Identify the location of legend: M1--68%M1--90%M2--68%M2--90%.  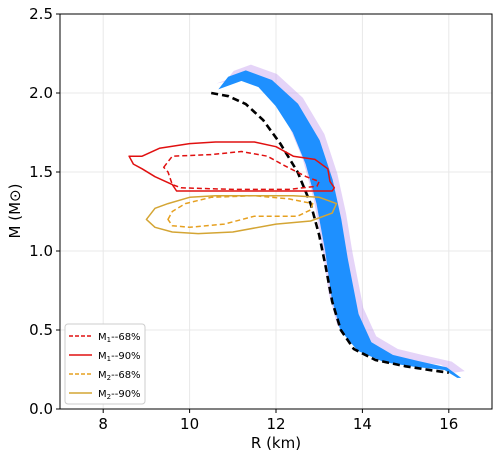
(105, 364).